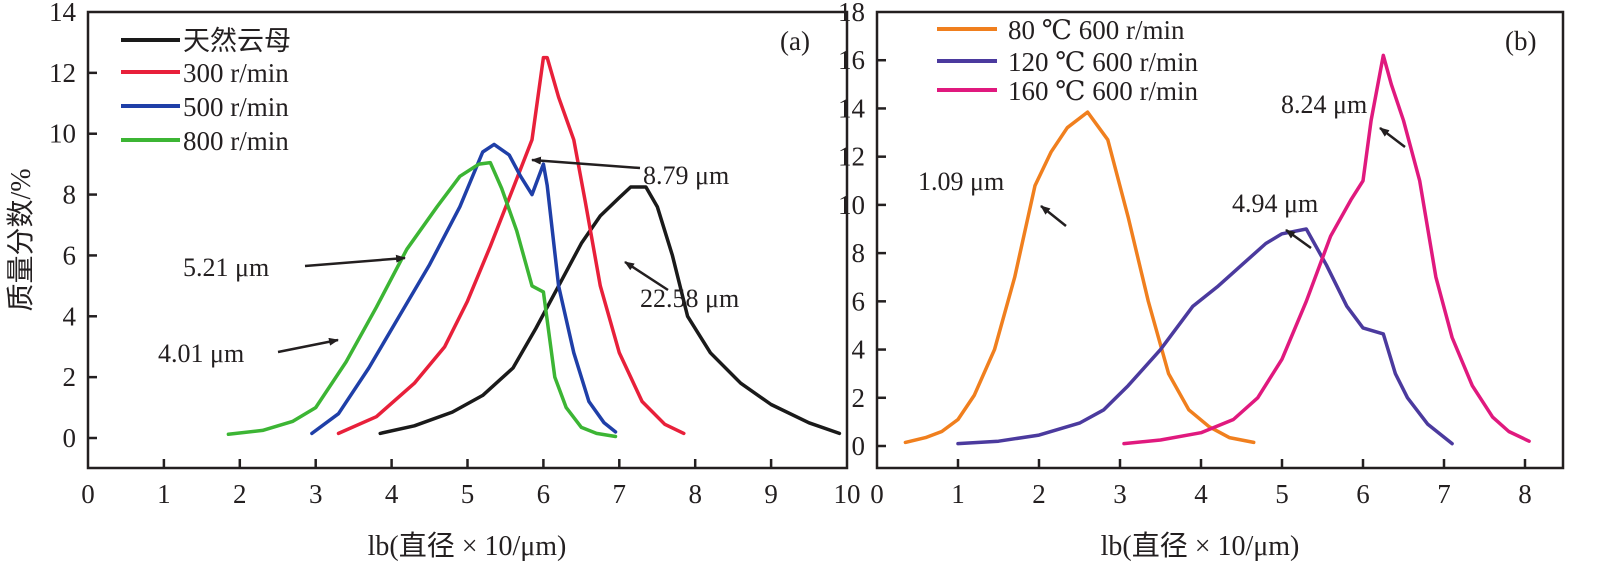  I want to click on x-tick-label: 9, so click(771, 494).